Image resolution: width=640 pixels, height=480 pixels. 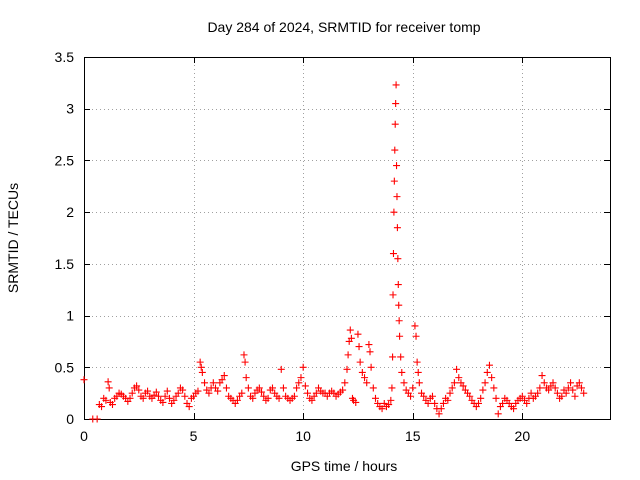 What do you see at coordinates (84, 436) in the screenshot?
I see `x-tick-label: 0` at bounding box center [84, 436].